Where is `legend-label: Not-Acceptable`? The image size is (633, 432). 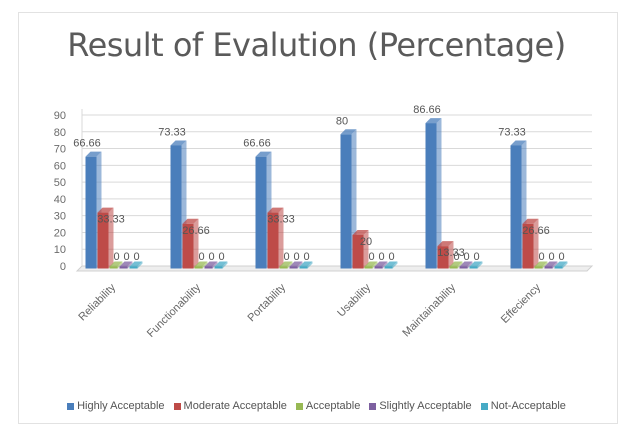 legend-label: Not-Acceptable is located at coordinates (528, 406).